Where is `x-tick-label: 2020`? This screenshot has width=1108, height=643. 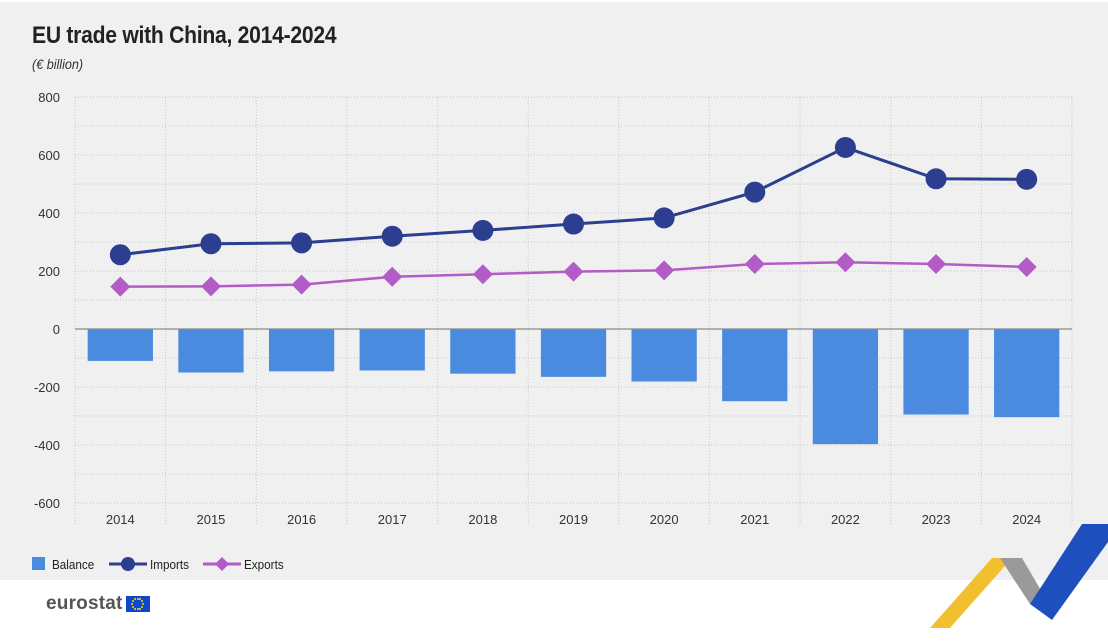
x-tick-label: 2020 is located at coordinates (664, 519).